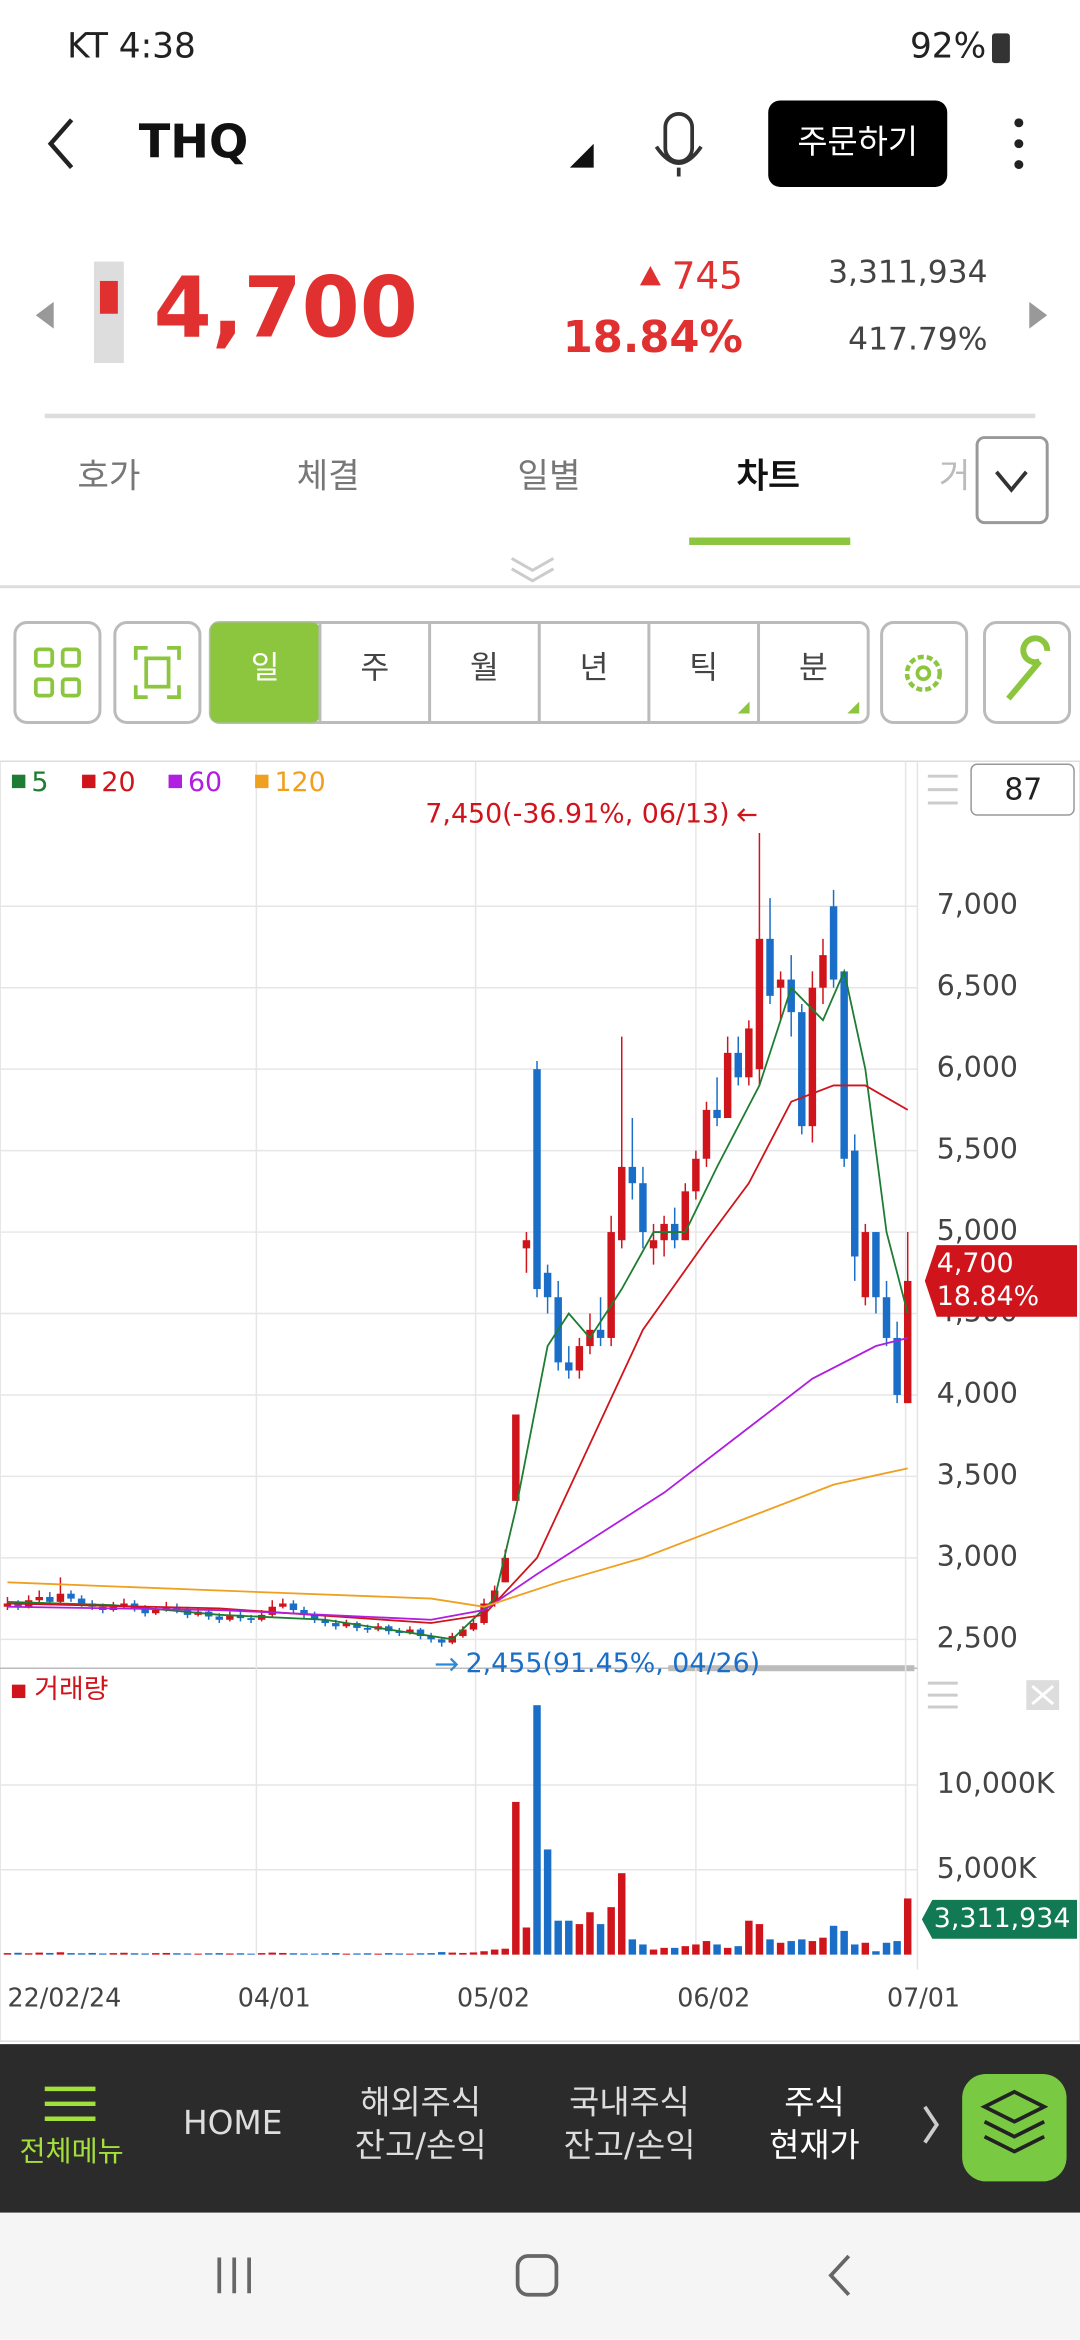 This screenshot has width=1080, height=2340. What do you see at coordinates (108, 297) in the screenshot?
I see `mini-candle` at bounding box center [108, 297].